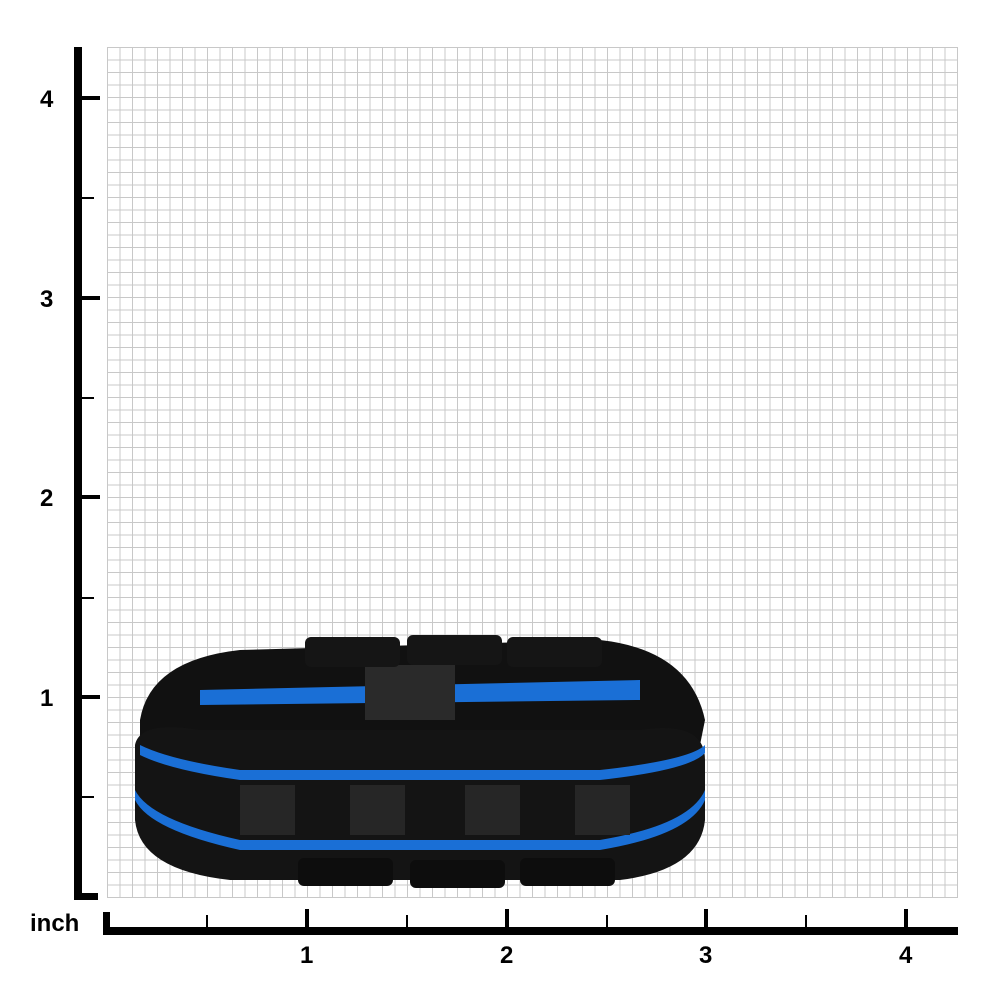 The width and height of the screenshot is (1000, 1000). I want to click on x-tick-1.5, so click(407, 921).